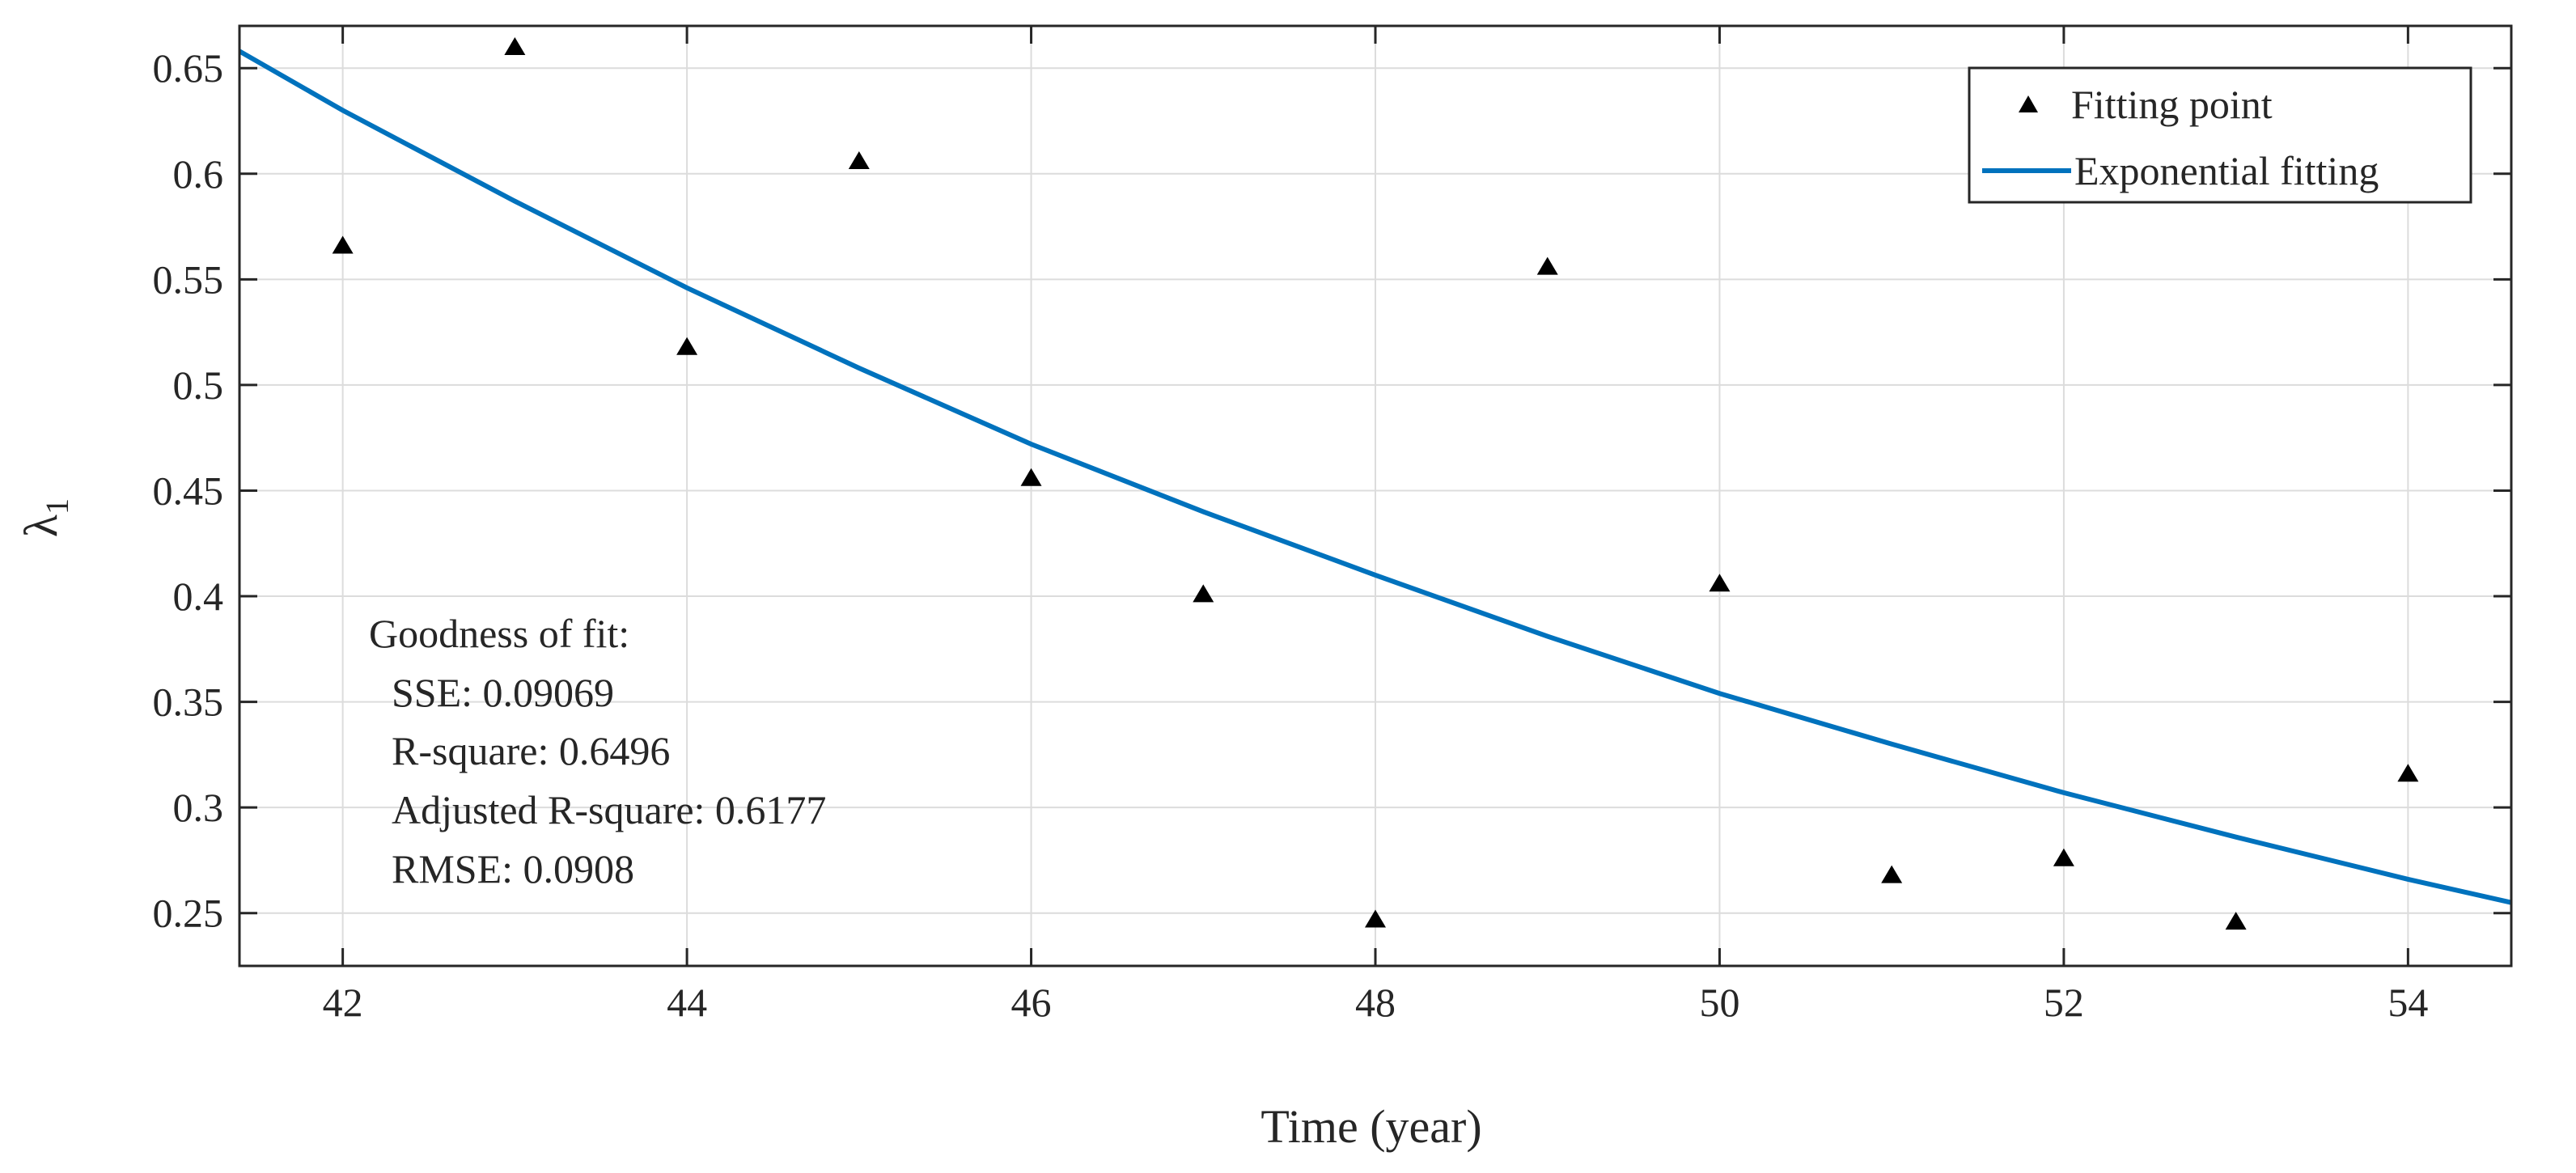 This screenshot has height=1173, width=2576. I want to click on y-axis-symbol: λ, so click(41, 526).